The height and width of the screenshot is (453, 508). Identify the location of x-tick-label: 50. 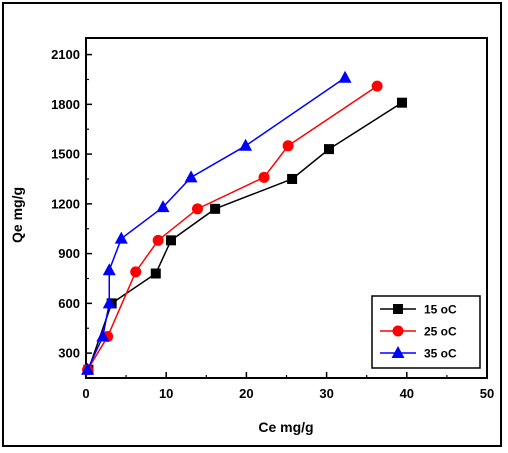
(487, 393).